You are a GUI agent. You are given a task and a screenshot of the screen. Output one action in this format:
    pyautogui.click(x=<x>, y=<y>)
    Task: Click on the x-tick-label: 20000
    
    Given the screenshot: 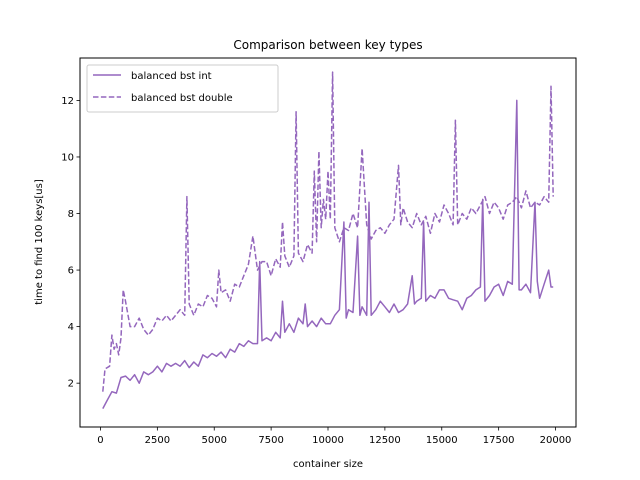 What is the action you would take?
    pyautogui.click(x=556, y=440)
    